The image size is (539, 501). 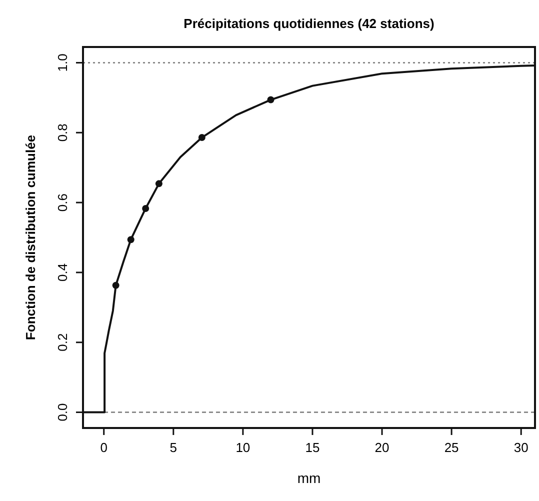 What do you see at coordinates (62, 412) in the screenshot?
I see `y-tick-label: 0.0` at bounding box center [62, 412].